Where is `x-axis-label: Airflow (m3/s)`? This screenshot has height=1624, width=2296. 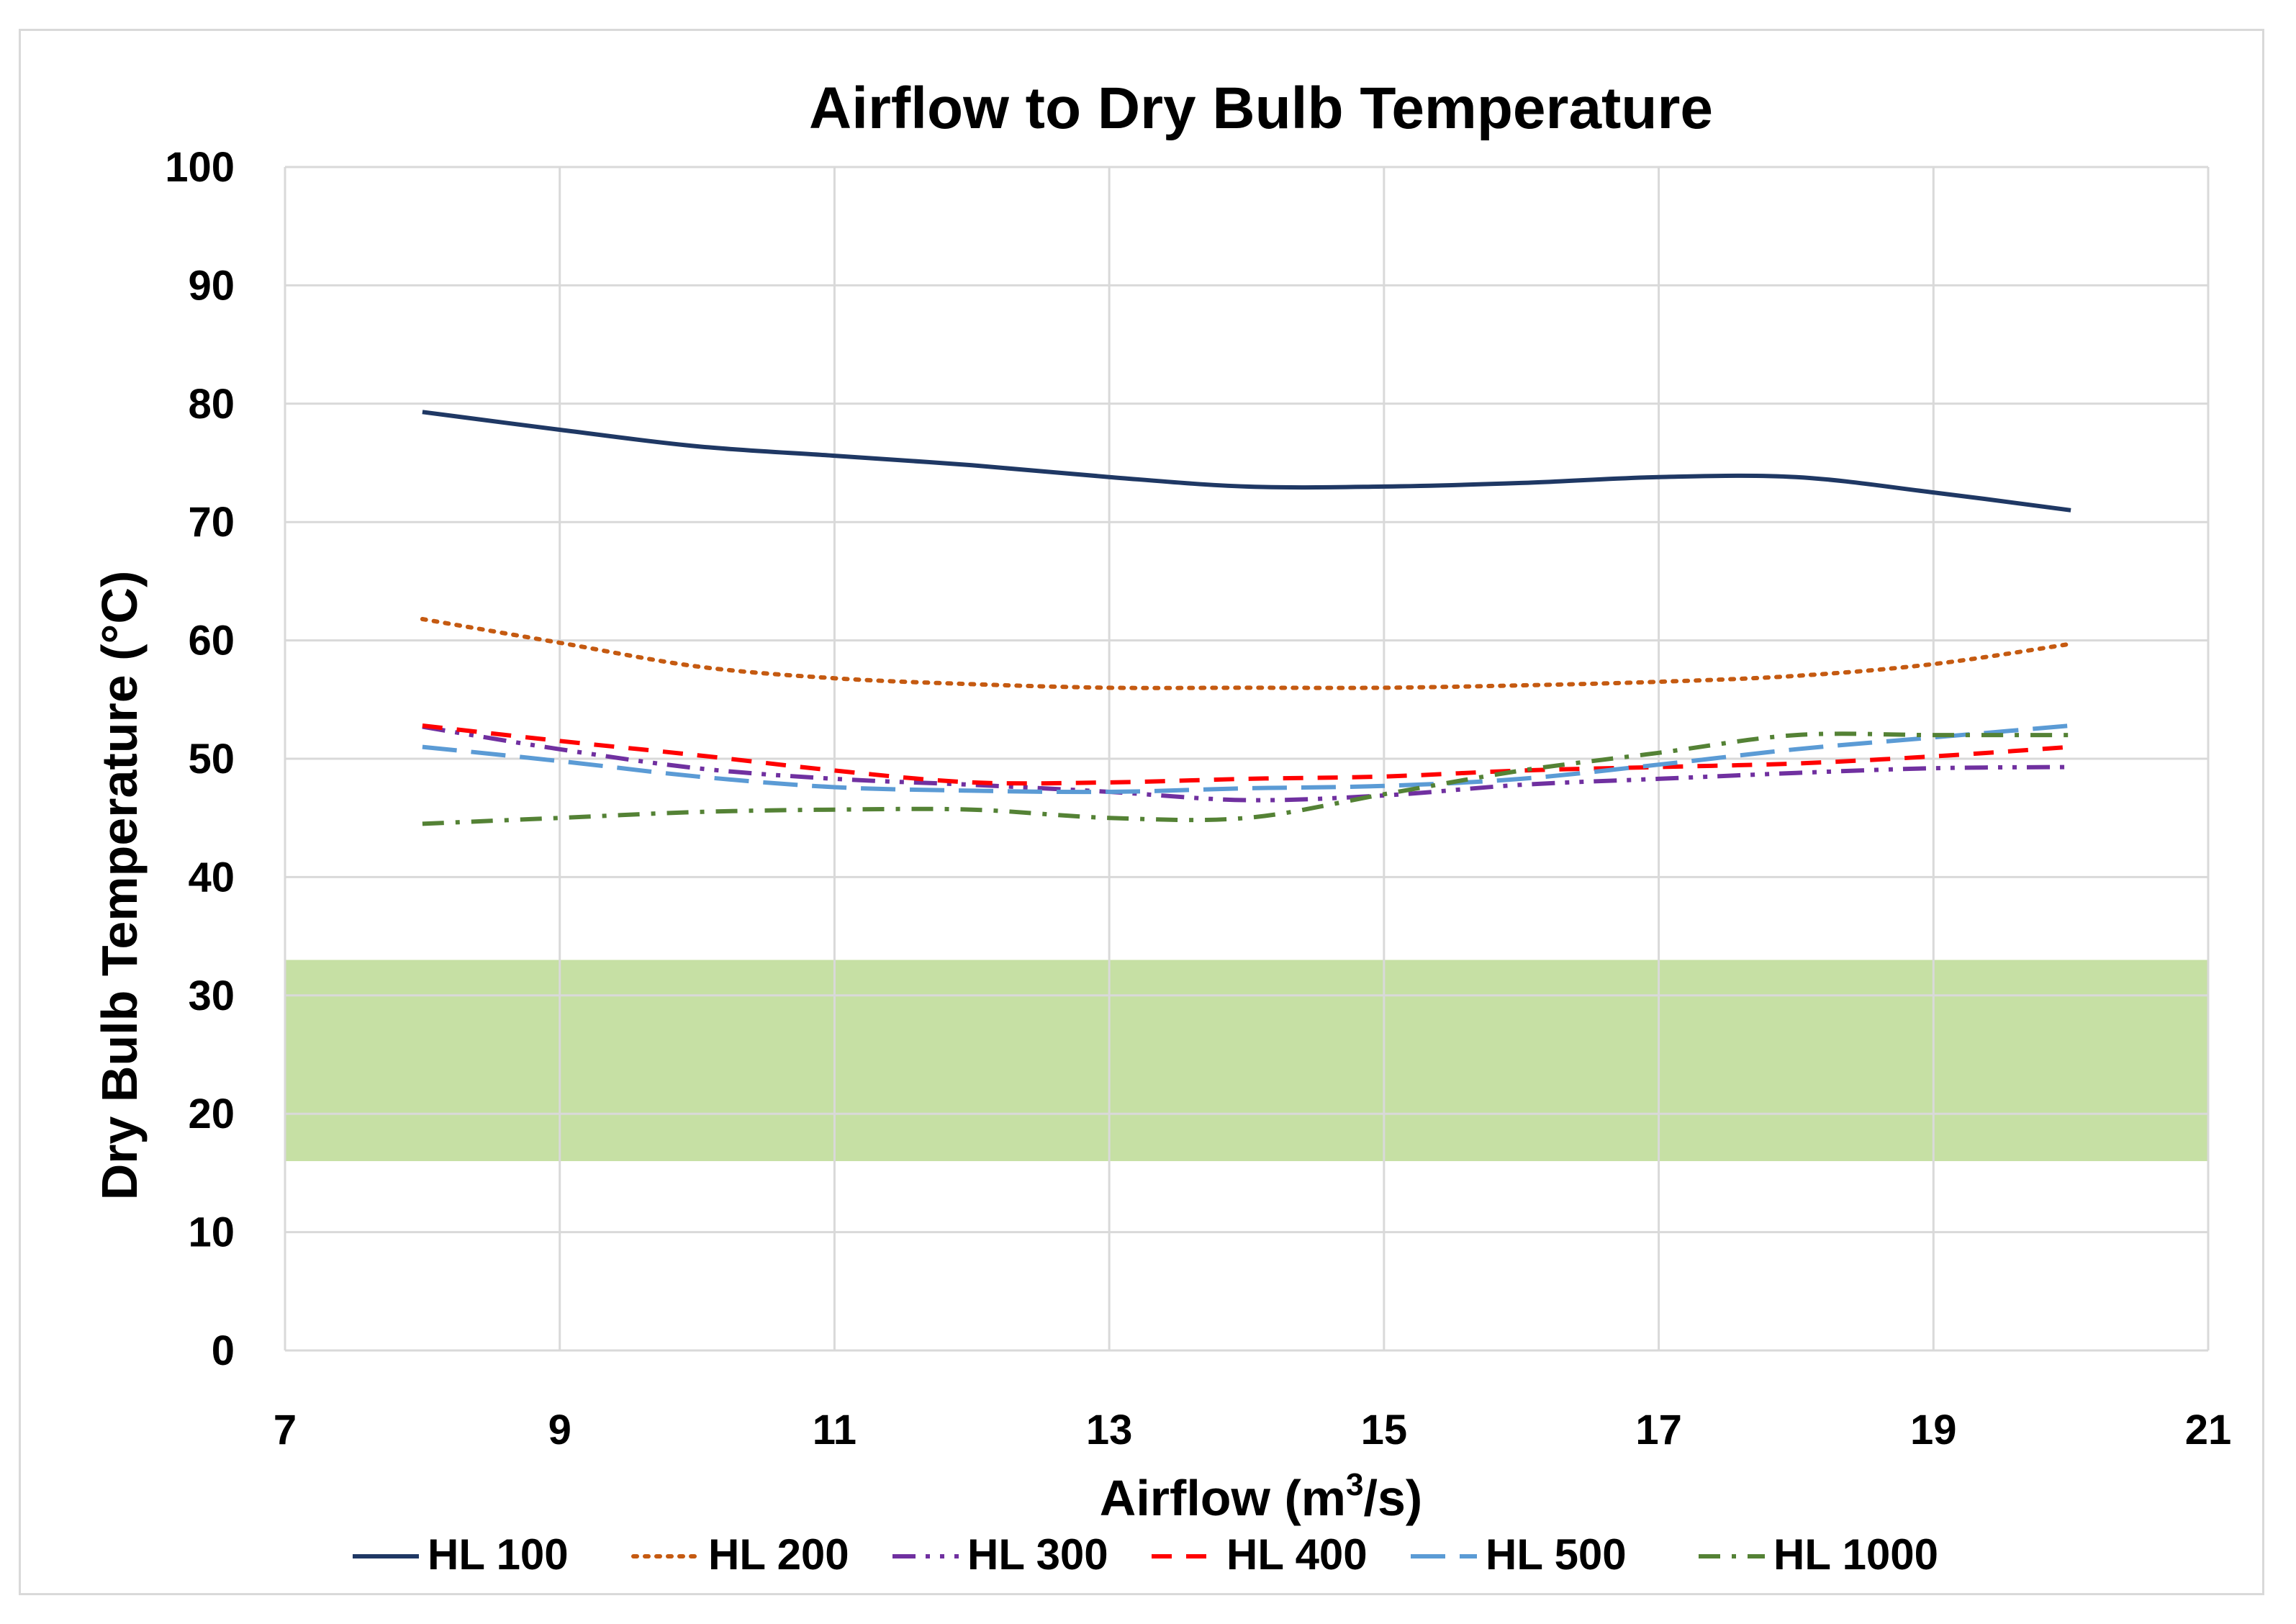
x-axis-label: Airflow (m3/s) is located at coordinates (1261, 1496).